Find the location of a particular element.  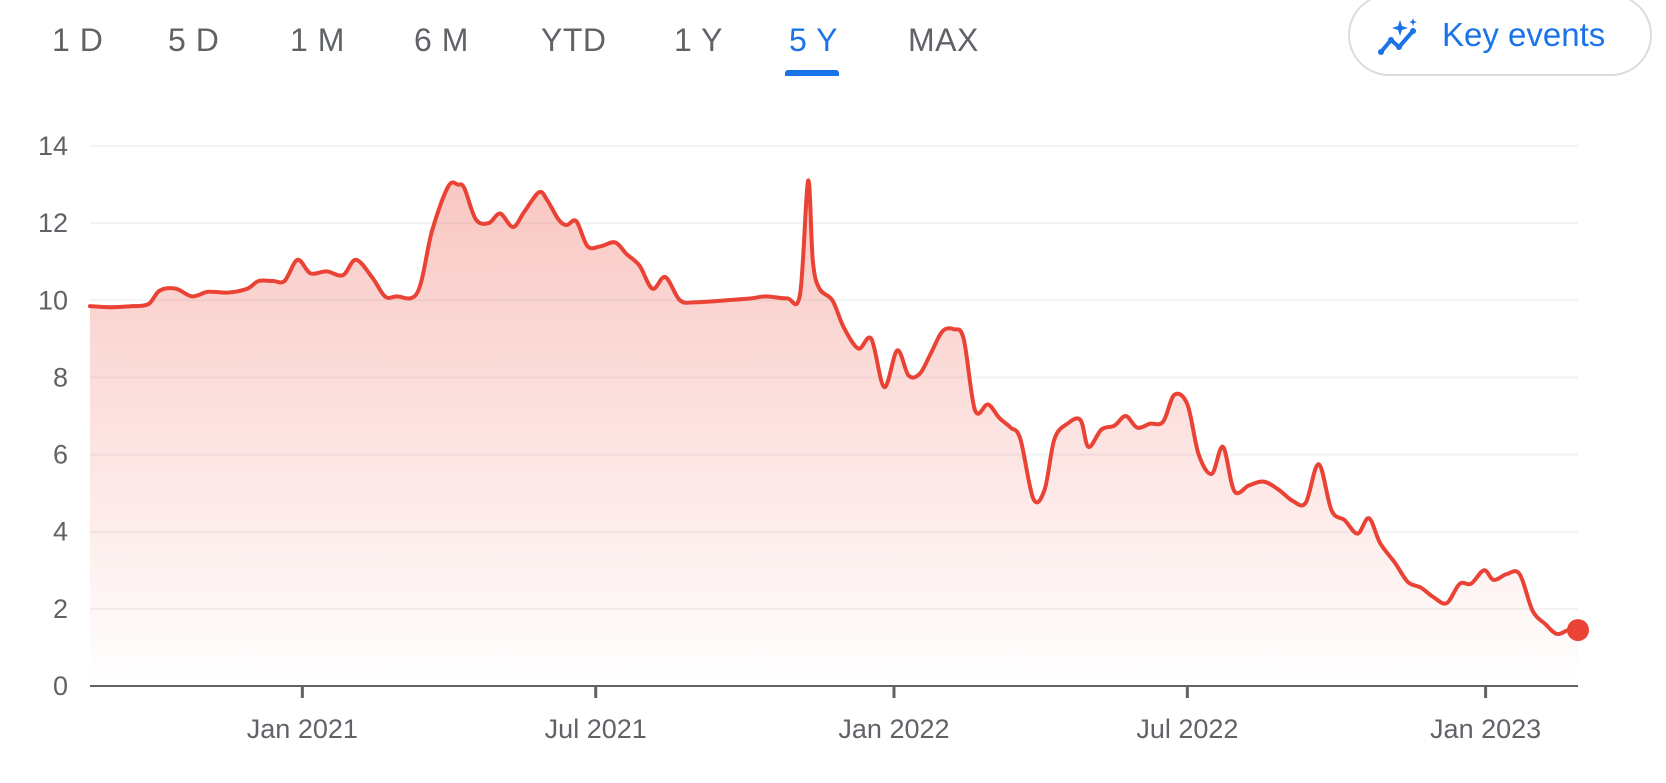

tab-6m: 6 M is located at coordinates (441, 40).